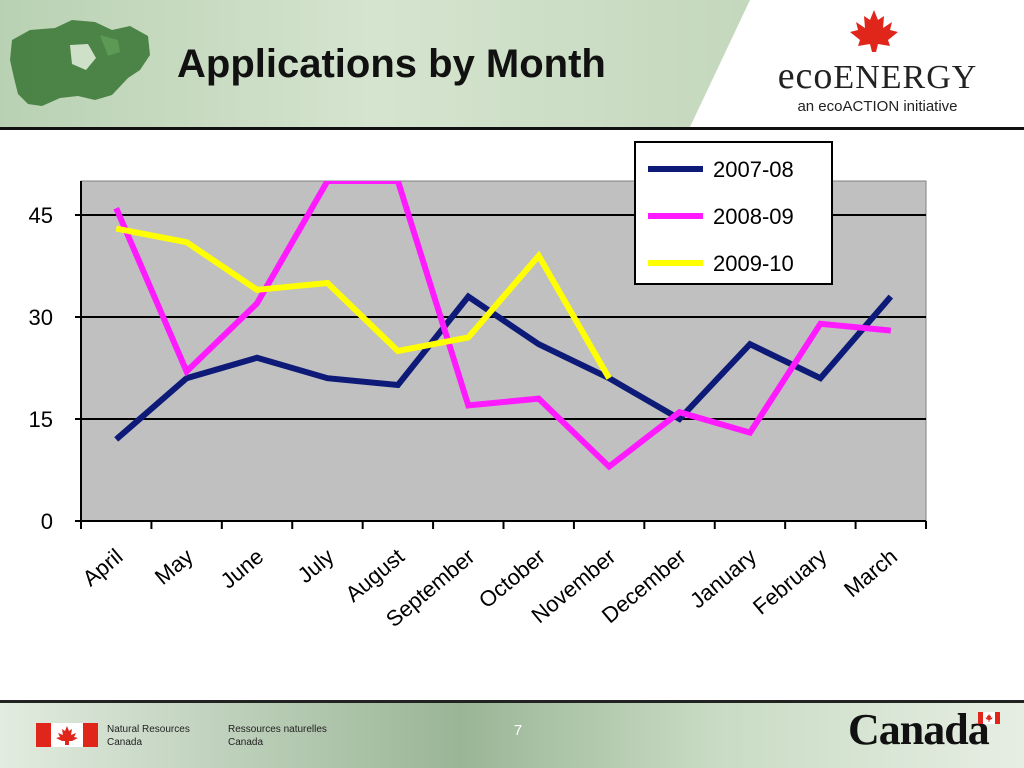 The height and width of the screenshot is (768, 1024). Describe the element at coordinates (41, 419) in the screenshot. I see `y-tick-label: 15` at that location.